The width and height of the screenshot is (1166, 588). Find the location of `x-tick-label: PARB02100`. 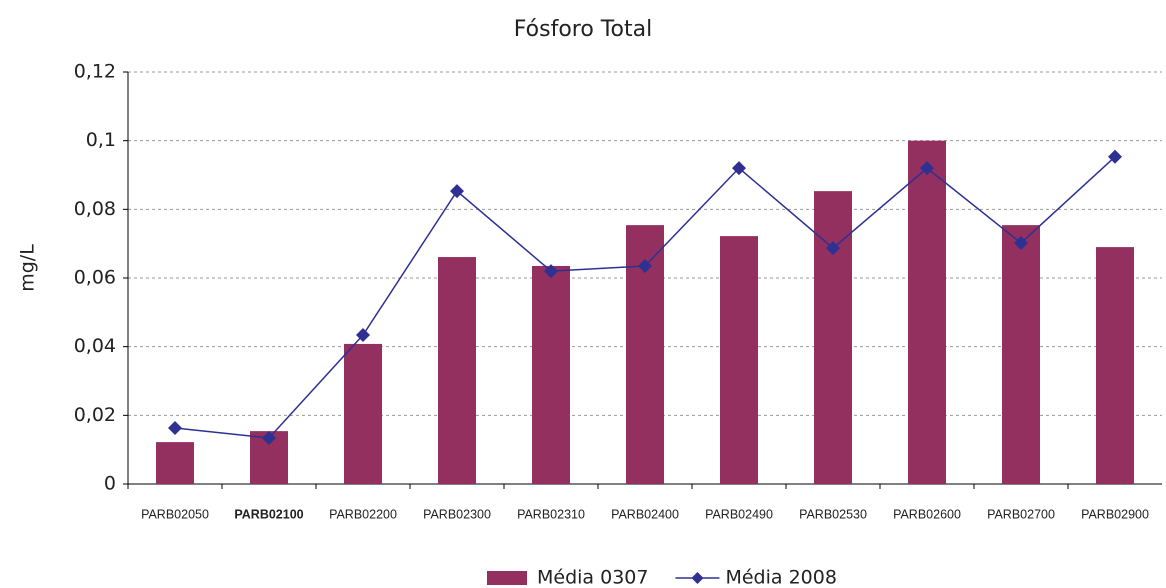

x-tick-label: PARB02100 is located at coordinates (268, 514).